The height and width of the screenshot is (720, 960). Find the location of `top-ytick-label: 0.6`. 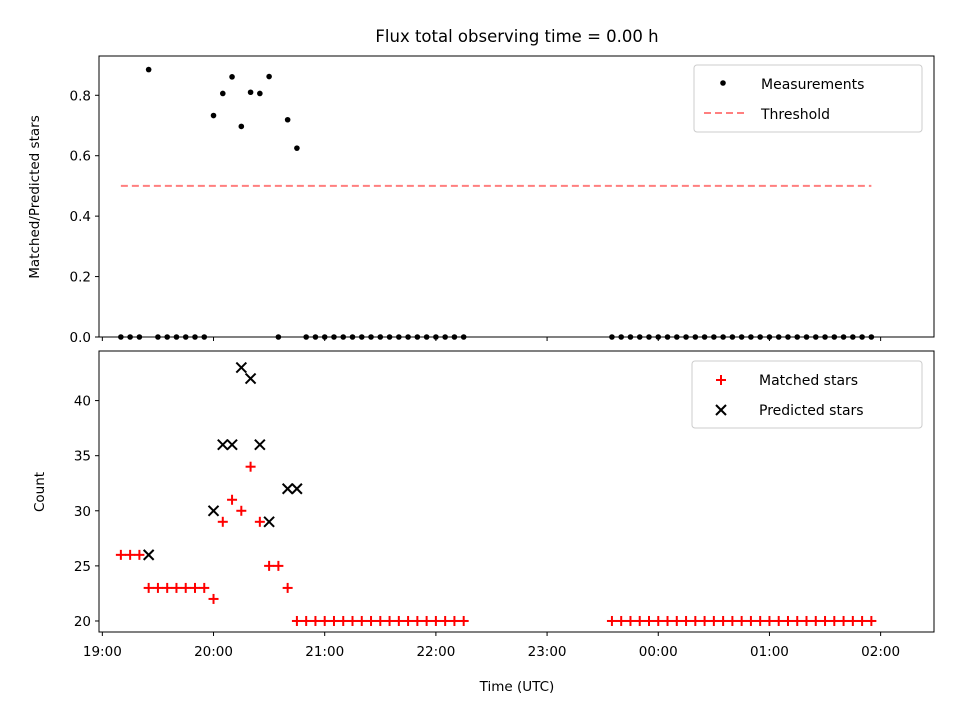

top-ytick-label: 0.6 is located at coordinates (80, 157).